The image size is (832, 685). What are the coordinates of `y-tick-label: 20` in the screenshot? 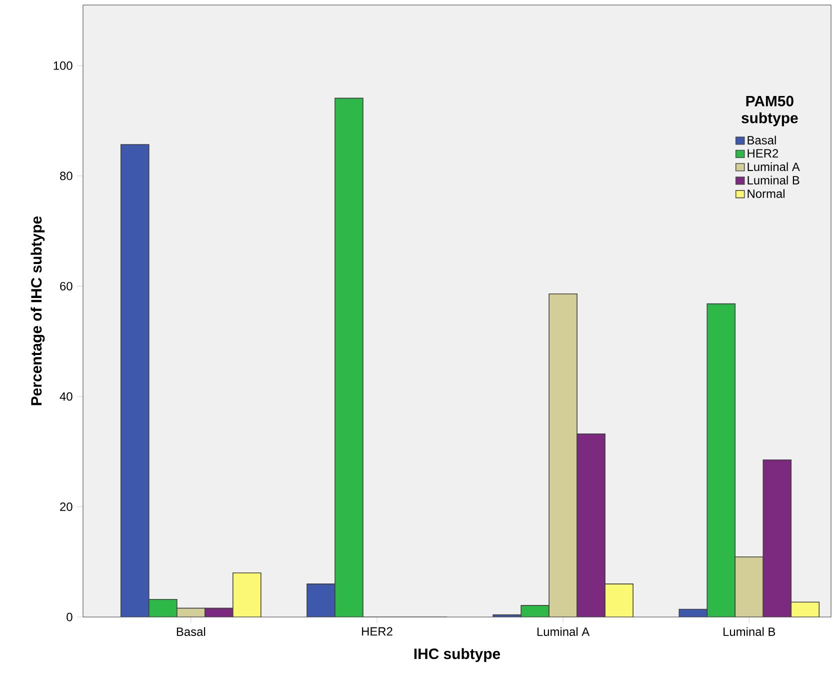 It's located at (66, 506).